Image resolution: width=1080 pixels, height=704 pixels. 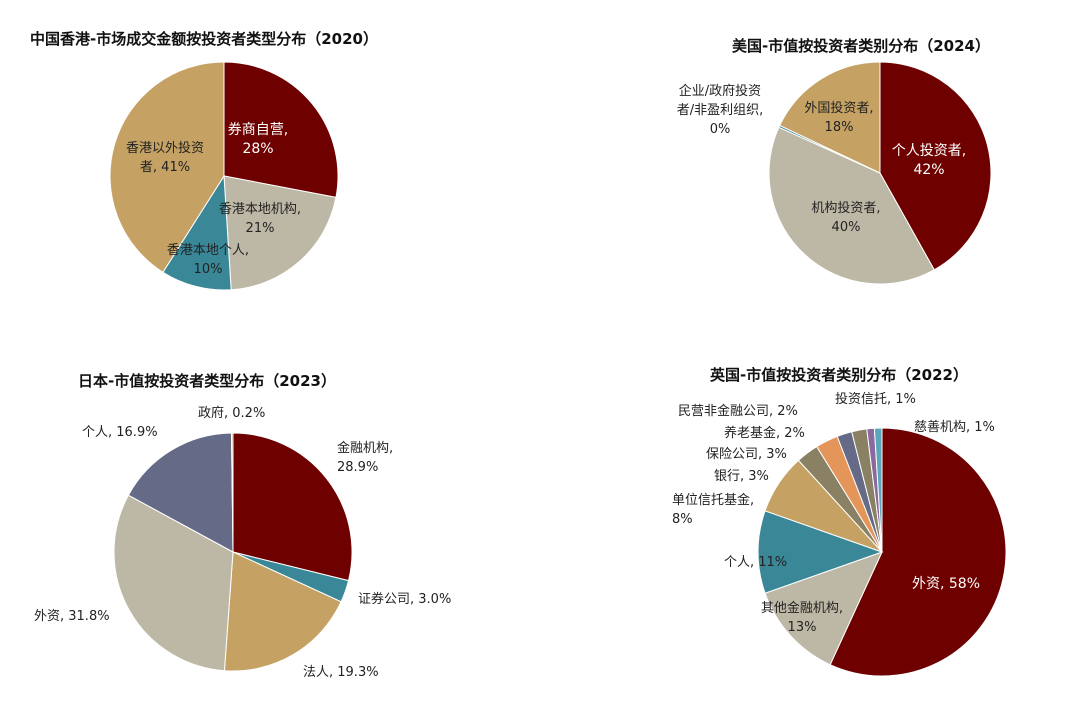 What do you see at coordinates (720, 110) in the screenshot?
I see `slice-label: 企业/政府投资者/非盈利组织, 0%` at bounding box center [720, 110].